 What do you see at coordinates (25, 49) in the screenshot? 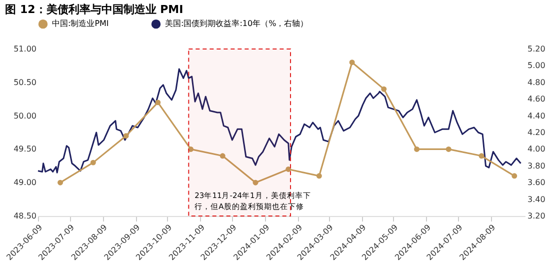
I see `y-tick-label: 51.00` at bounding box center [25, 49].